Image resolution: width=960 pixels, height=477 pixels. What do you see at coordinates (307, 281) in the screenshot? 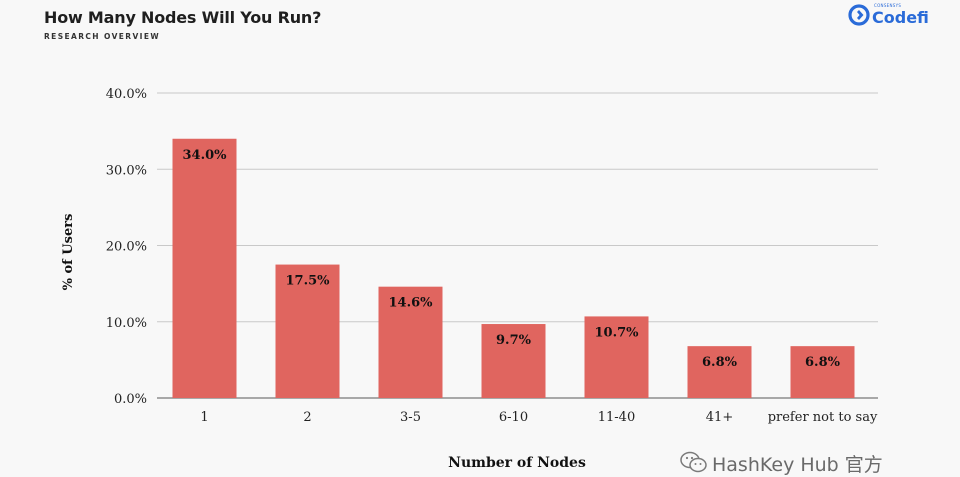
I see `bar-value-label: 17.5%` at bounding box center [307, 281].